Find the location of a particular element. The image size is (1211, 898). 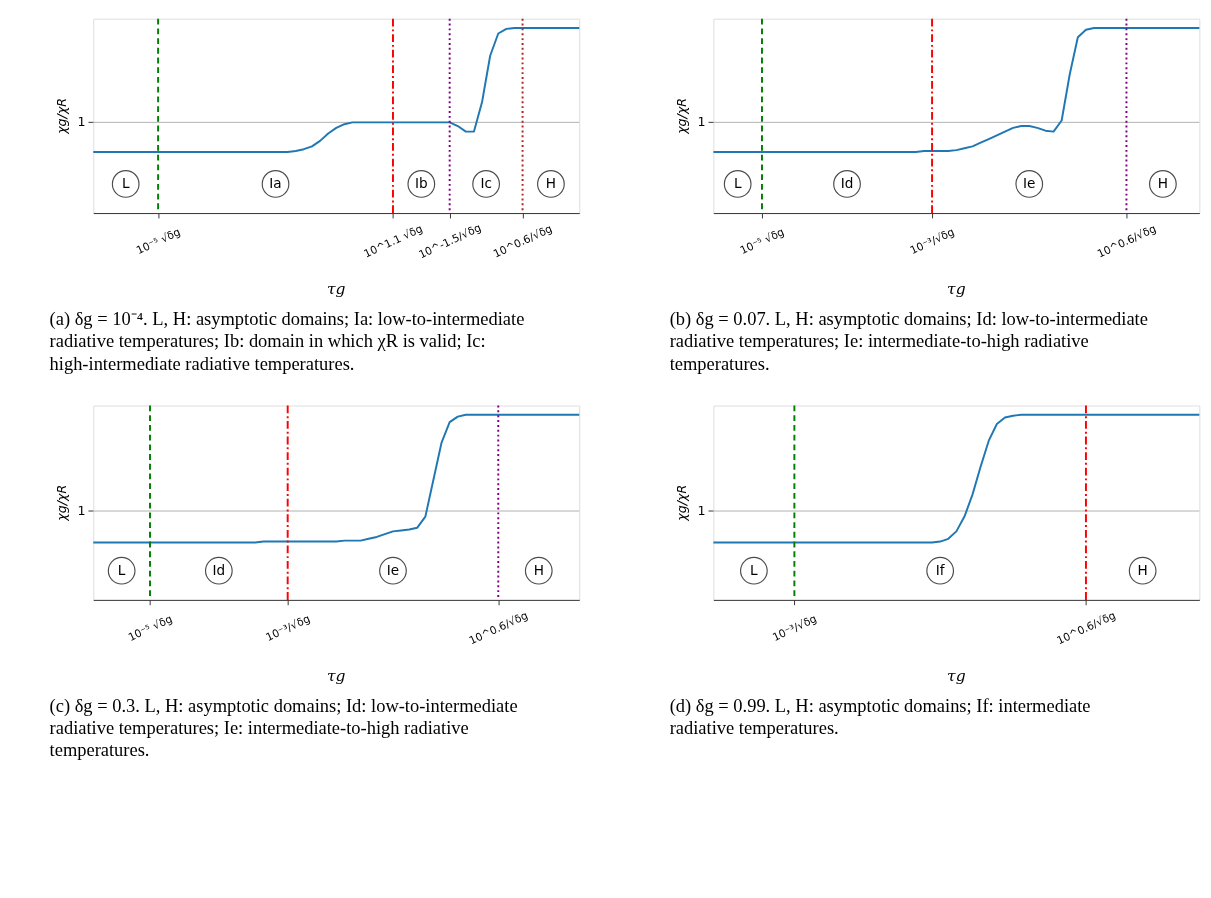

annotation: If is located at coordinates (940, 569).